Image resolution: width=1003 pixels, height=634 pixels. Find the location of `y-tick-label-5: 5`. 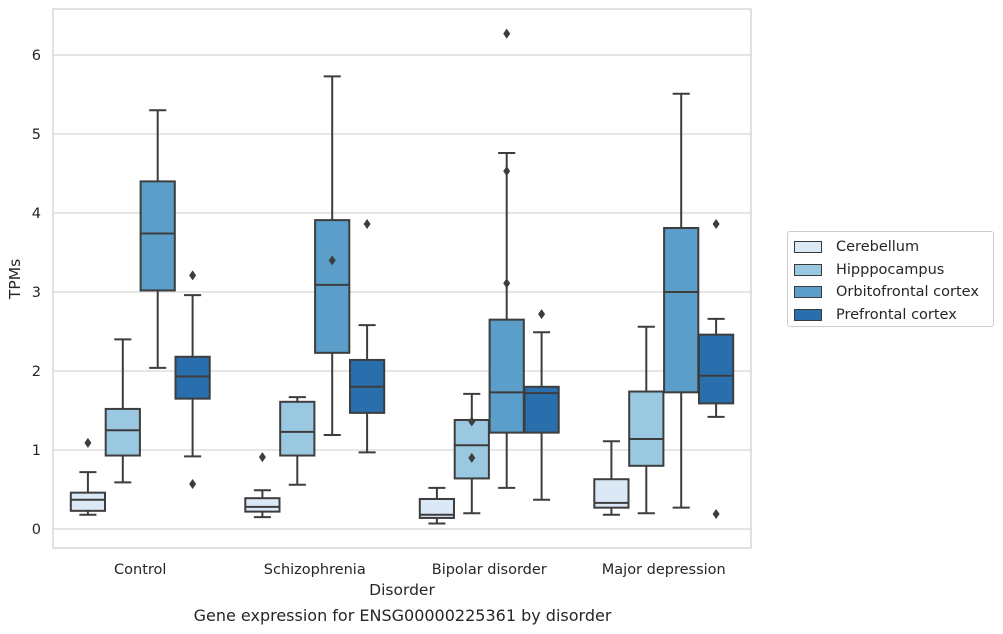

y-tick-label-5: 5 is located at coordinates (36, 135).